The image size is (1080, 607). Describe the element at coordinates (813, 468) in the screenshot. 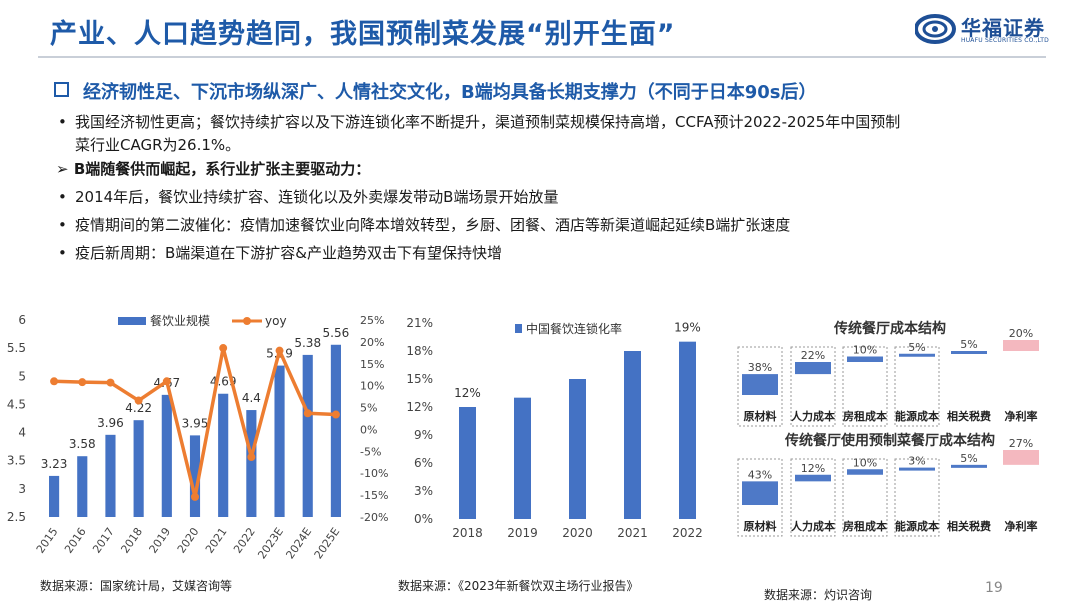

I see `cost-data-label: 12%` at that location.